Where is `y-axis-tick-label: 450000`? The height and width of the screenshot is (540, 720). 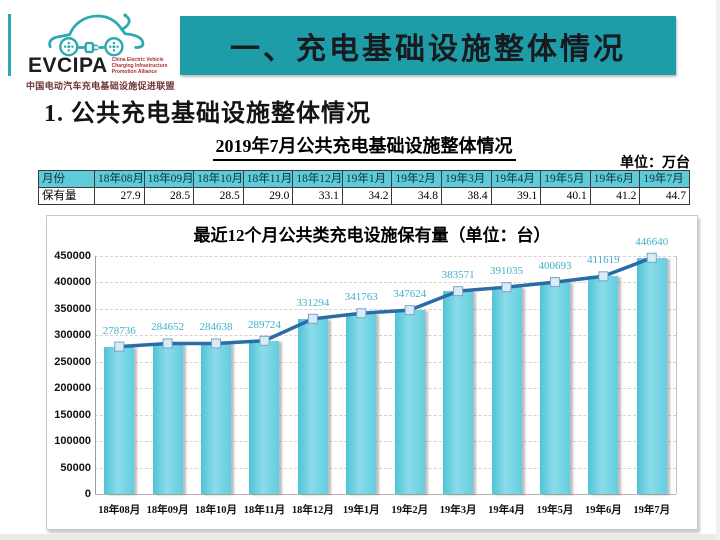
y-axis-tick-label: 450000 is located at coordinates (72, 256).